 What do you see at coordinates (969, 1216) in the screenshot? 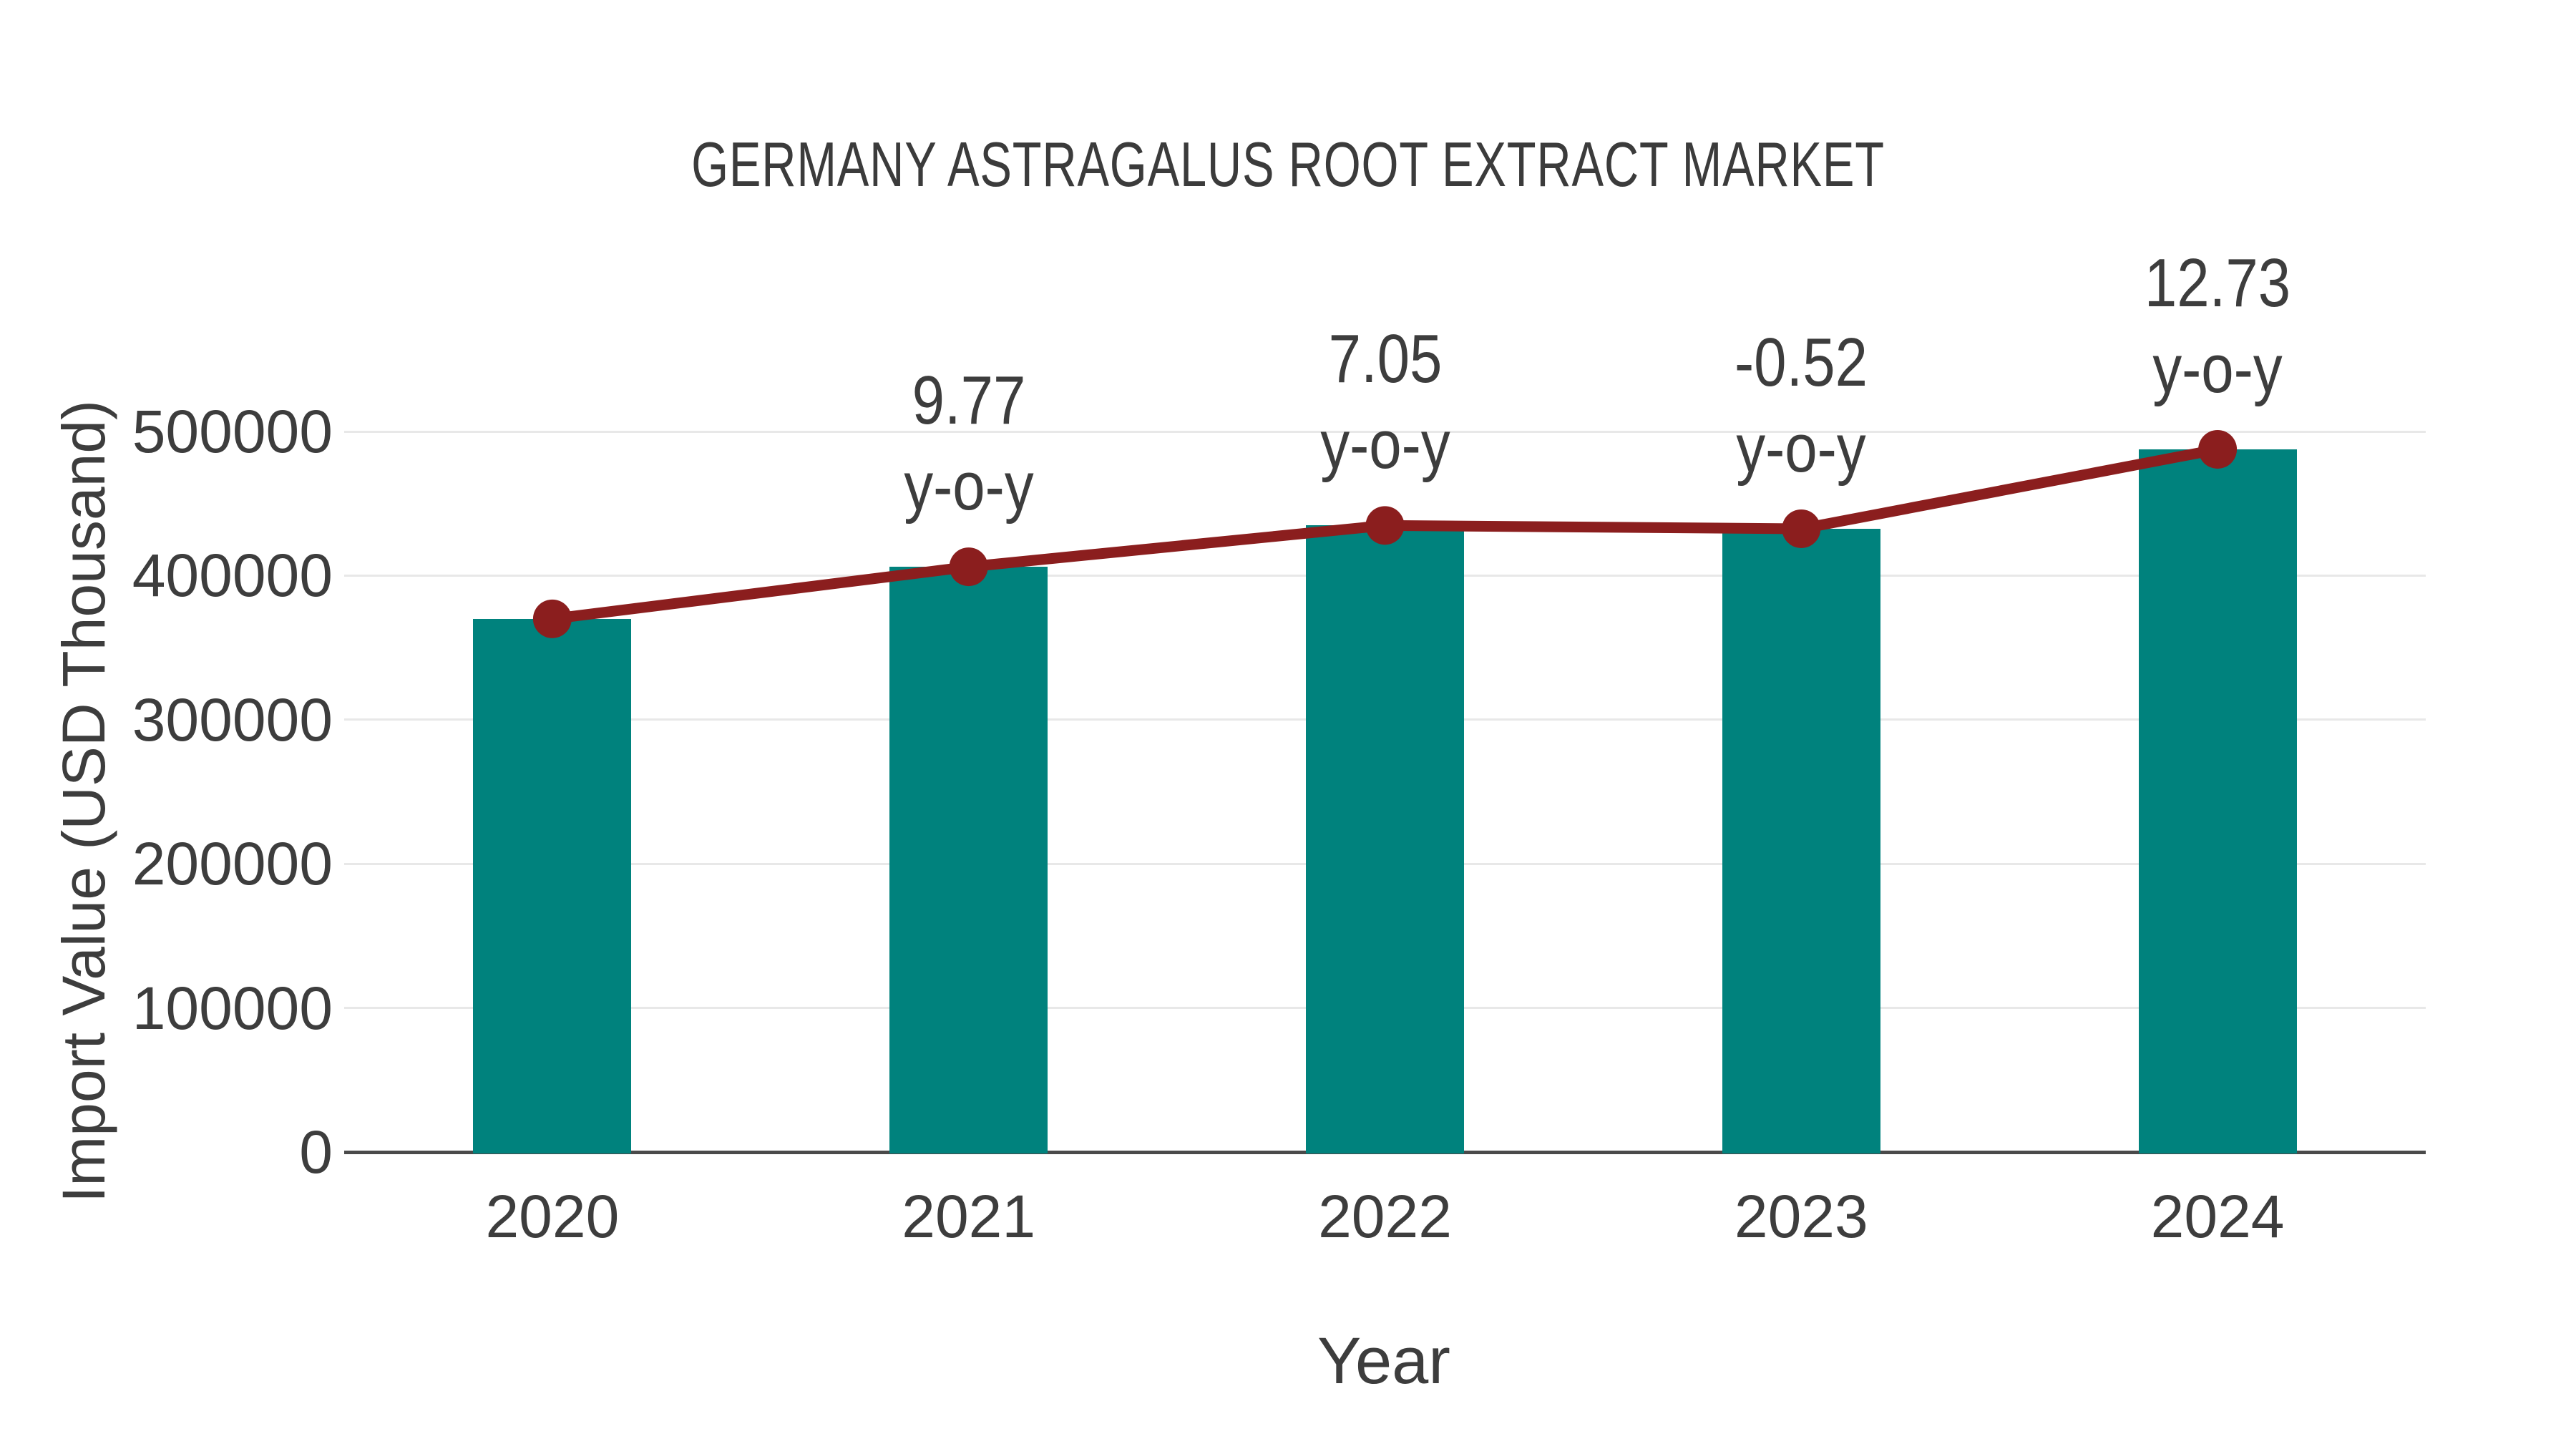
I see `x-tick-label: 2021` at bounding box center [969, 1216].